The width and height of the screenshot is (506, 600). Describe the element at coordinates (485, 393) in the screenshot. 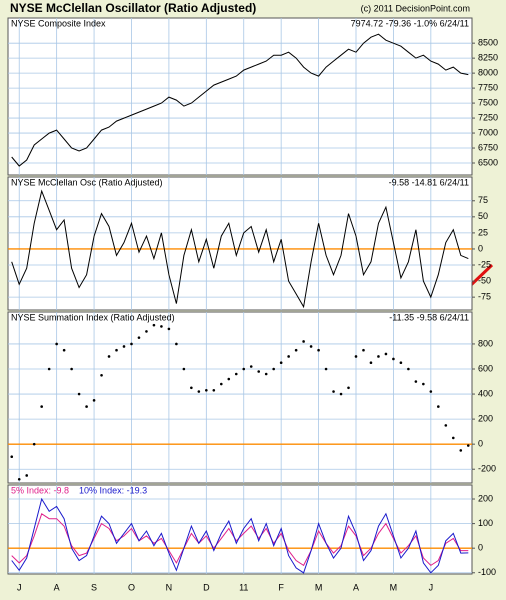

I see `y-tick-label: 400` at that location.